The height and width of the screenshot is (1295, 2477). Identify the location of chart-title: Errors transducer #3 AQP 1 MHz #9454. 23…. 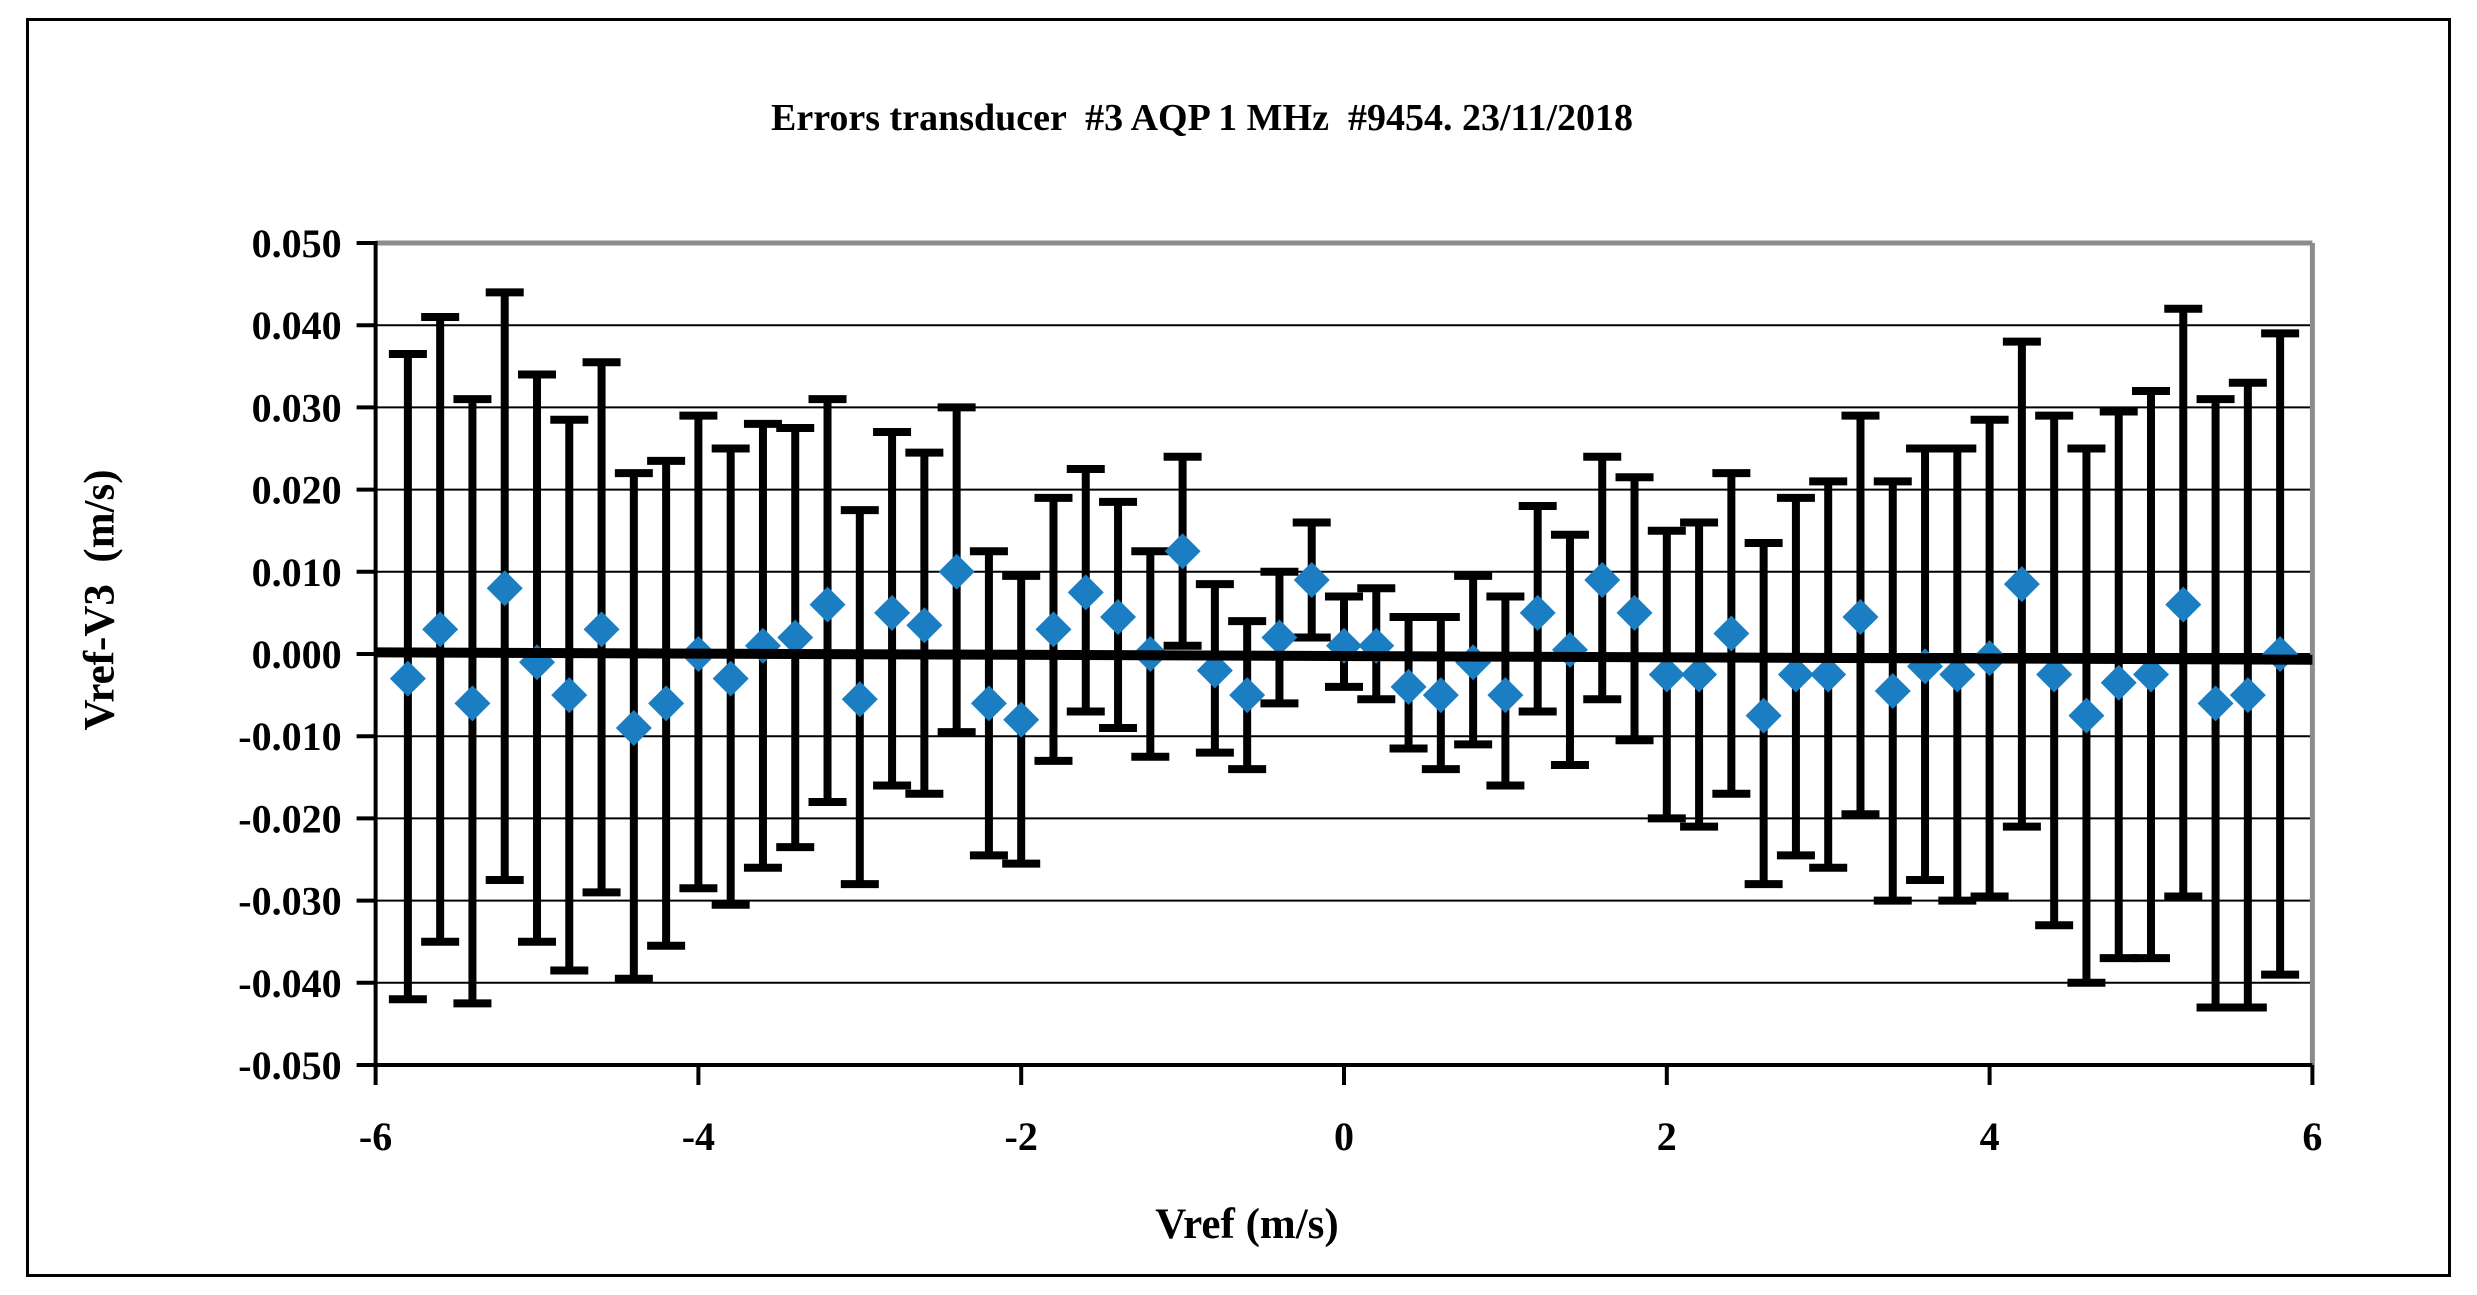
(1202, 118).